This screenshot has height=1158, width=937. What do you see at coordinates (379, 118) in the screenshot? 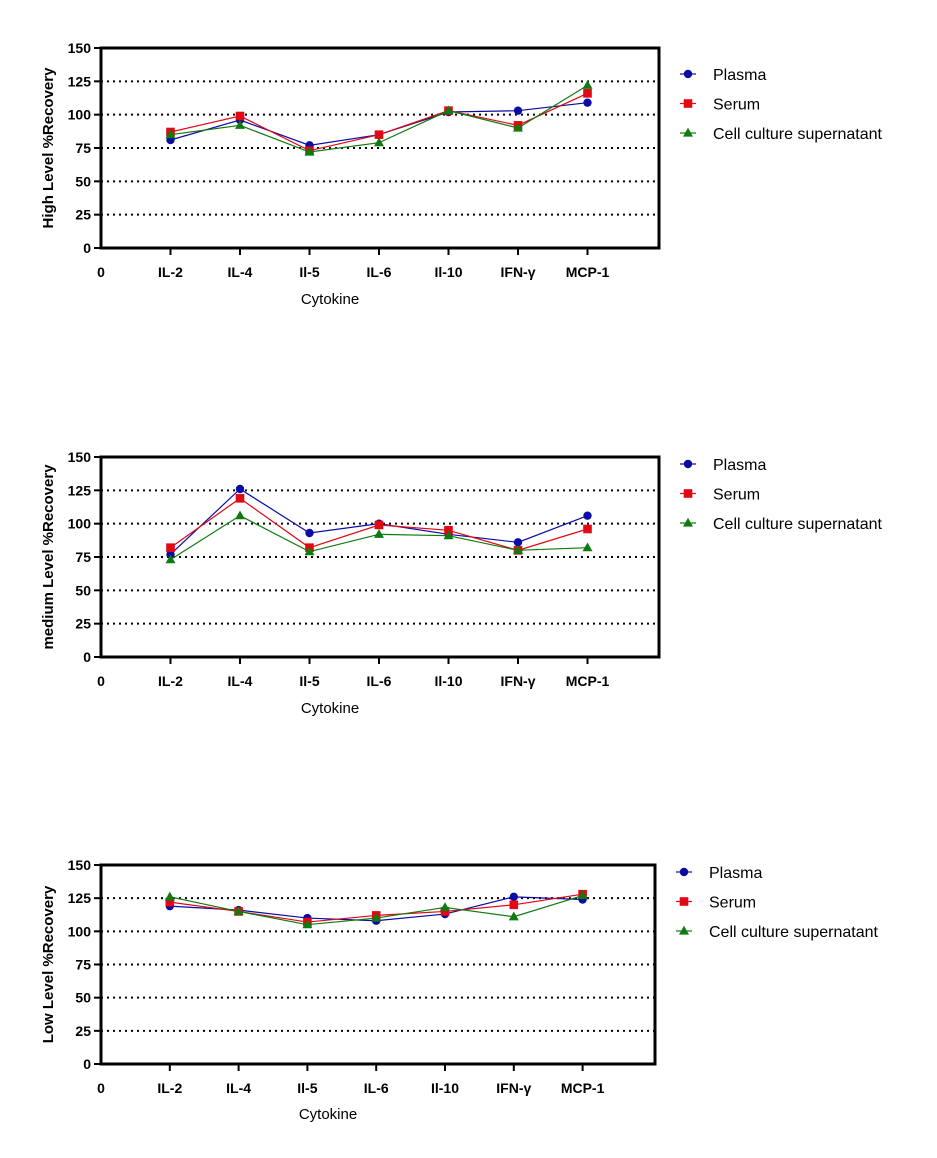
I see `series-cell-culture-supernatant` at bounding box center [379, 118].